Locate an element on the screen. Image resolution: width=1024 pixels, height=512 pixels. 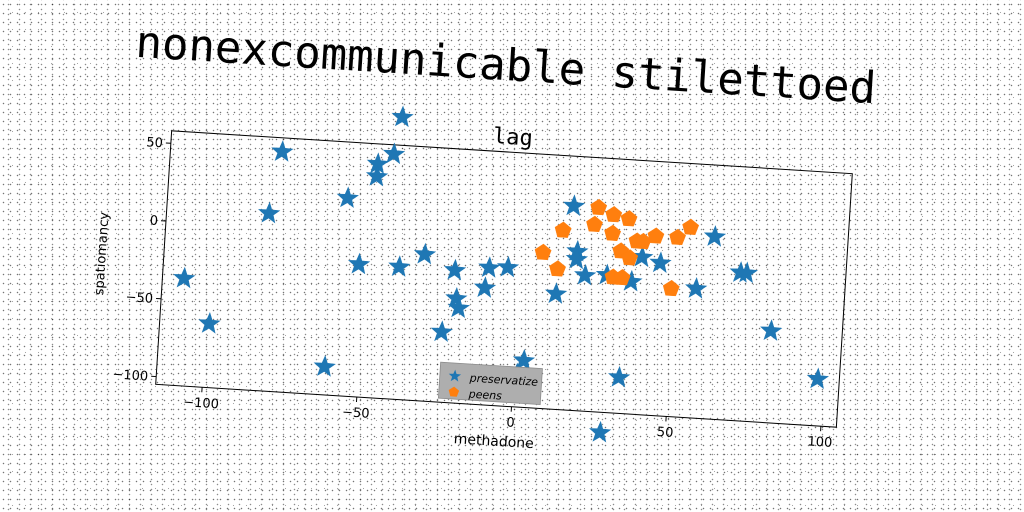
y-tick-label: −100 is located at coordinates (130, 375).